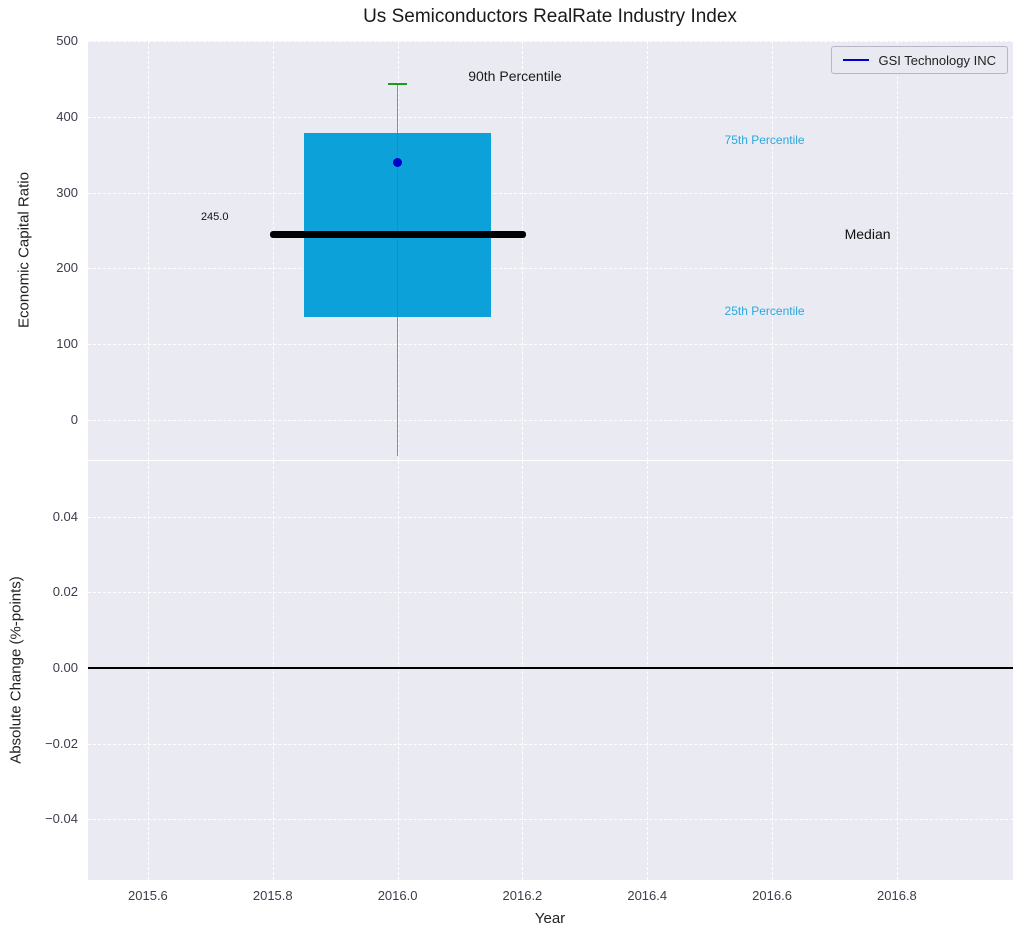  Describe the element at coordinates (856, 60) in the screenshot. I see `legend-line-sample` at that location.